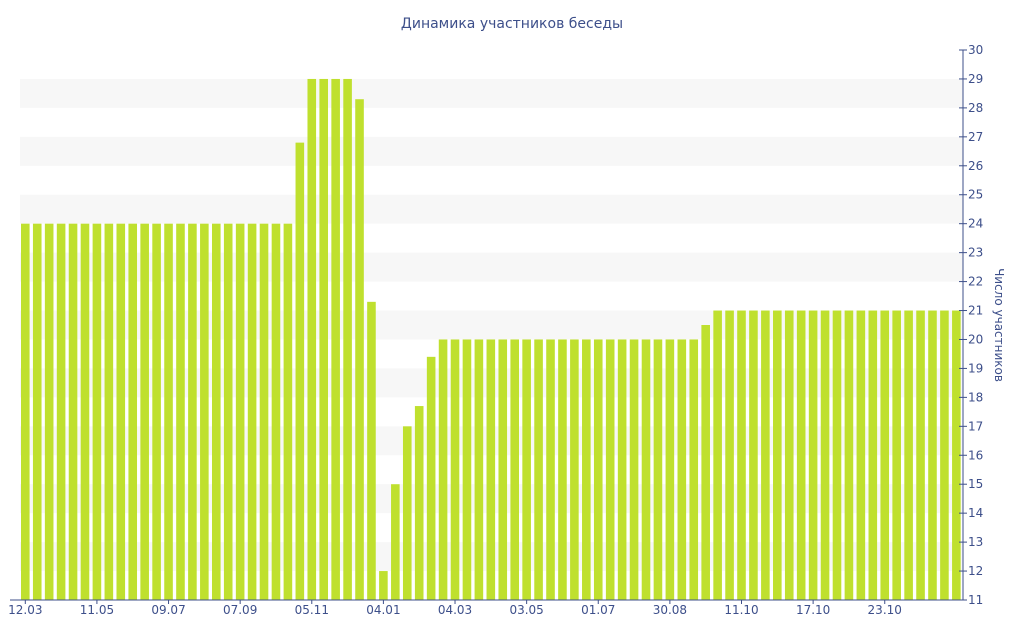  Describe the element at coordinates (975, 224) in the screenshot. I see `y-tick-label: 24` at that location.